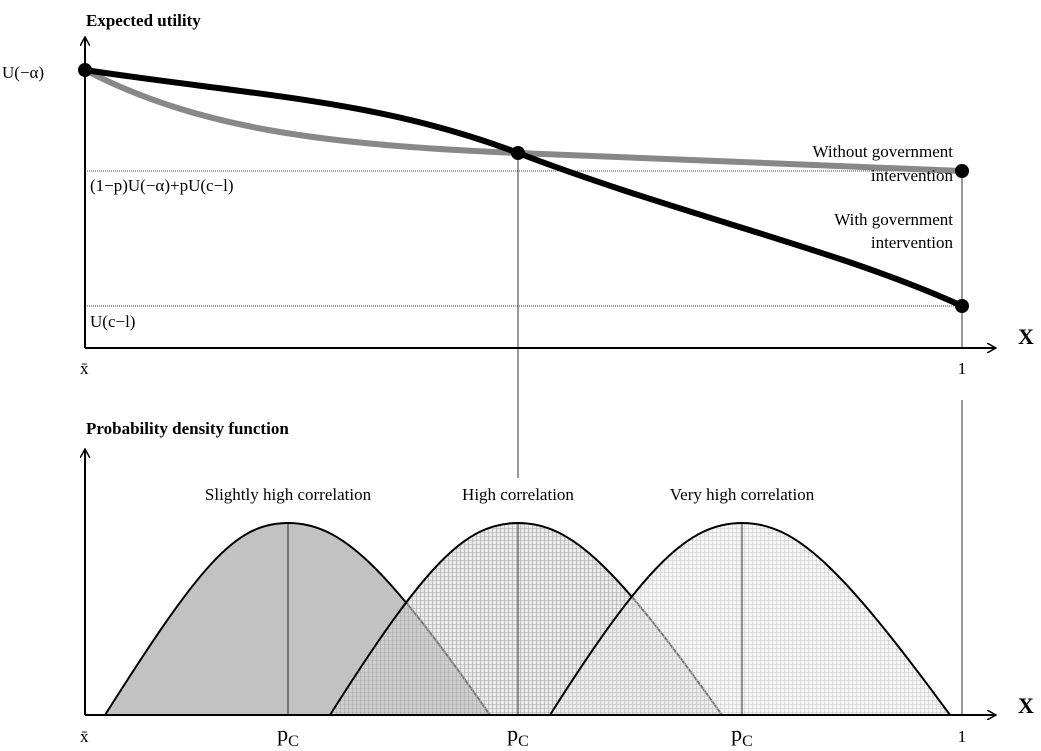 The image size is (1041, 751). I want to click on curve-label: High correlation, so click(518, 494).